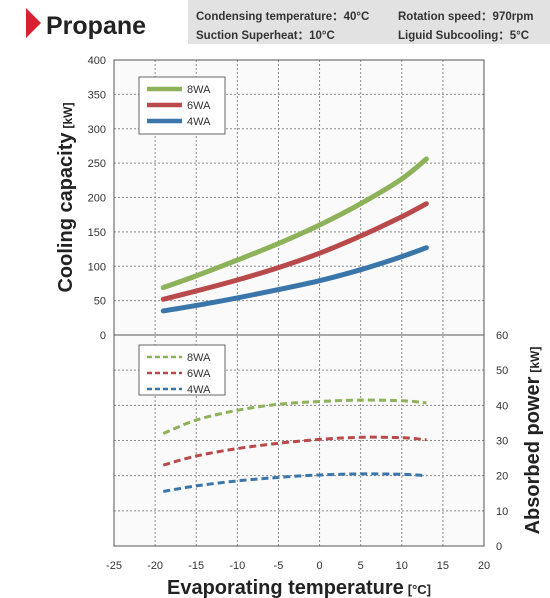  I want to click on y-tick-label-right: 10, so click(502, 512).